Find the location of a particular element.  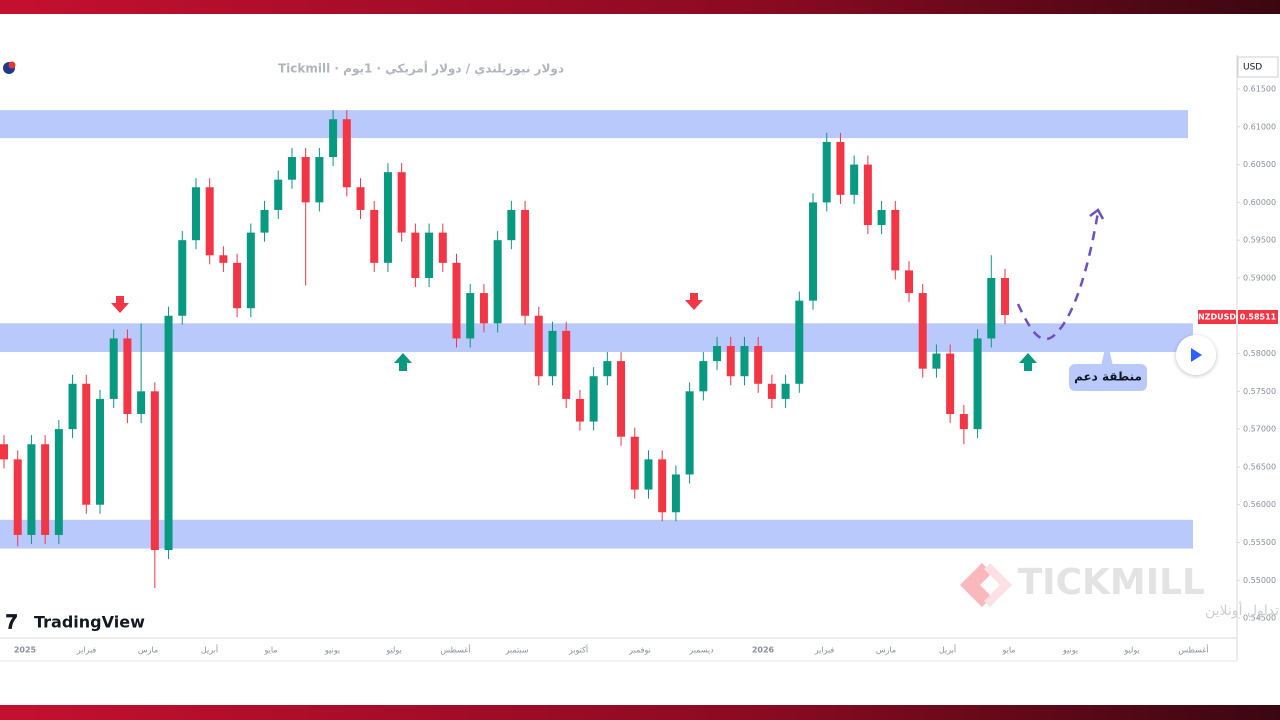

flag-icon-part is located at coordinates (12, 65).